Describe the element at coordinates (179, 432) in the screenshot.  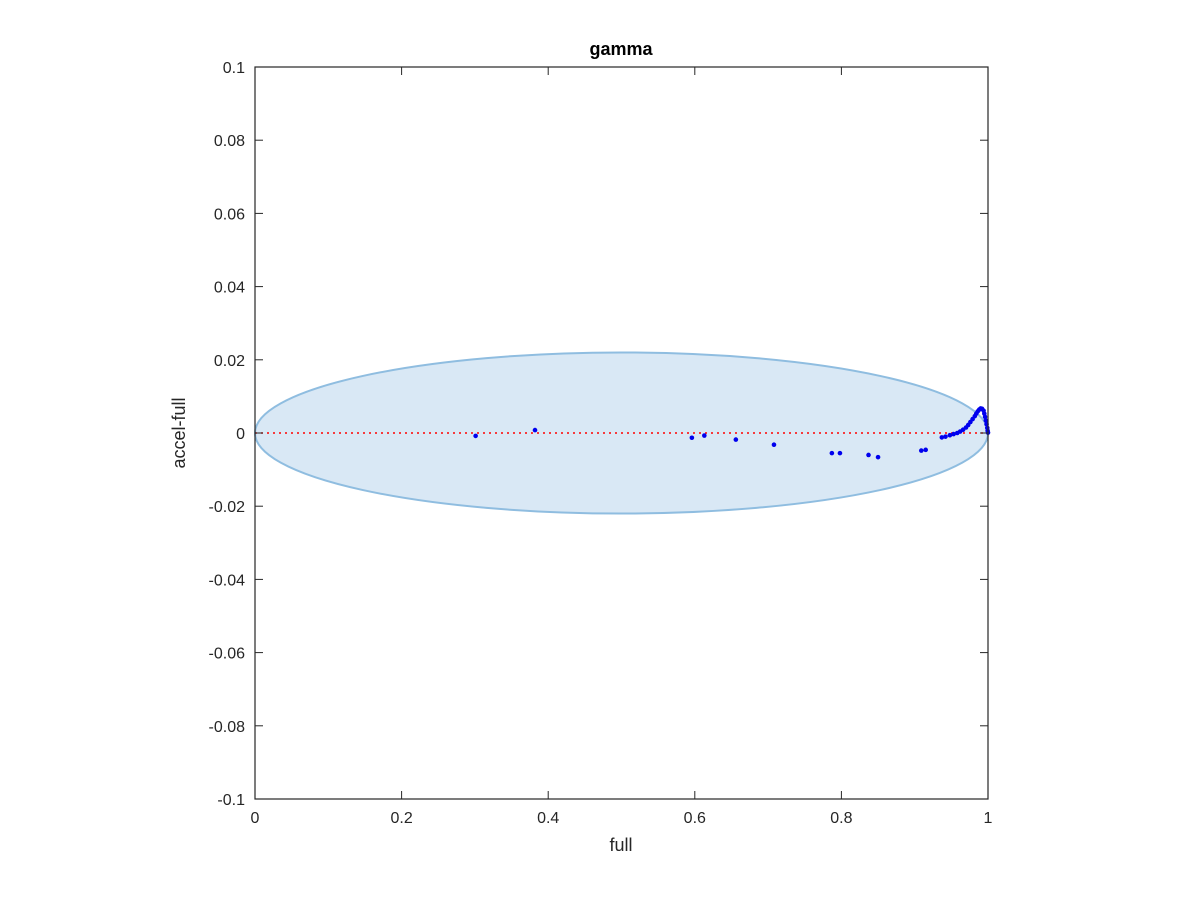
I see `y-axis-label: accel-full` at that location.